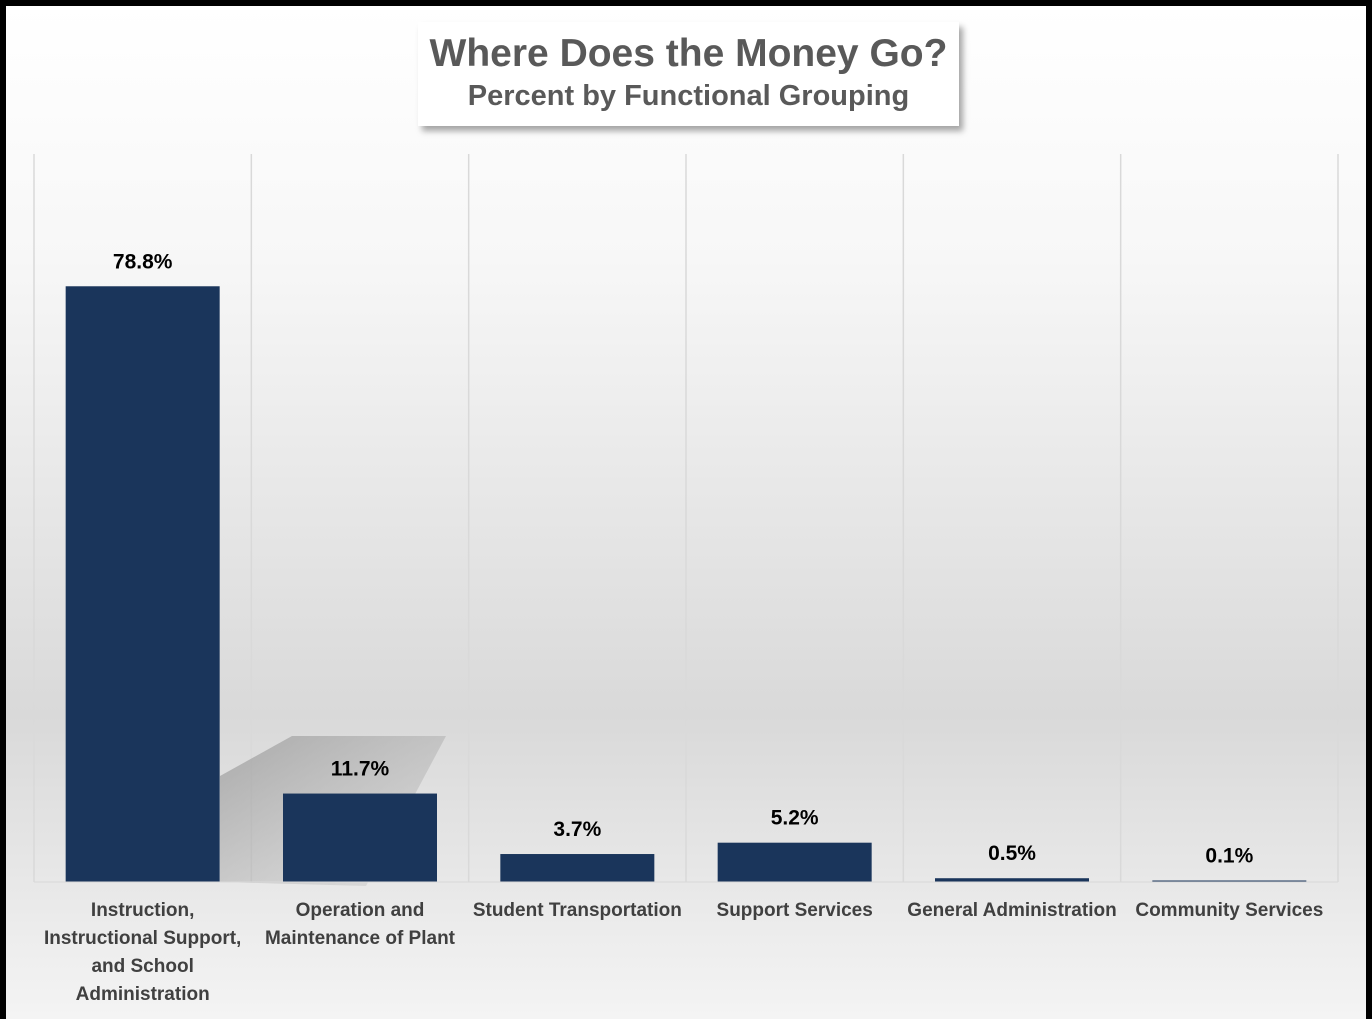 Image resolution: width=1372 pixels, height=1019 pixels. Describe the element at coordinates (577, 829) in the screenshot. I see `data-label: 3.7%` at that location.